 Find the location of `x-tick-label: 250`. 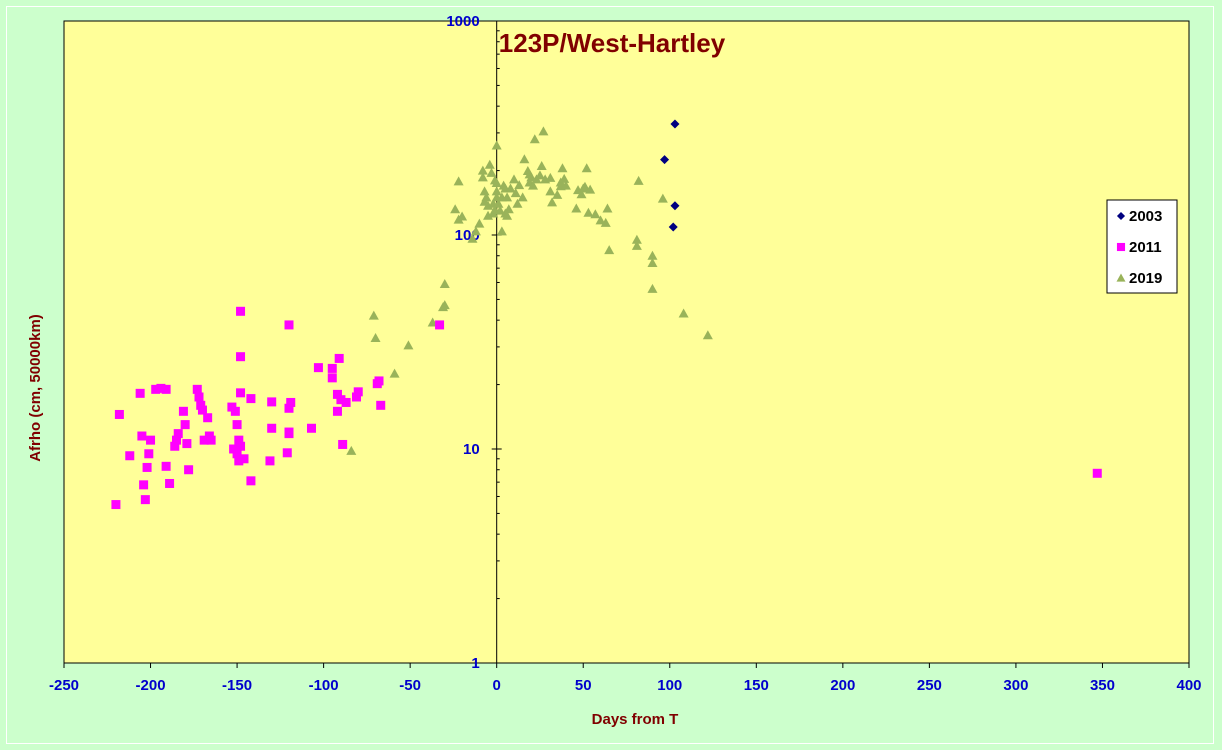

x-tick-label: 250 is located at coordinates (929, 685).